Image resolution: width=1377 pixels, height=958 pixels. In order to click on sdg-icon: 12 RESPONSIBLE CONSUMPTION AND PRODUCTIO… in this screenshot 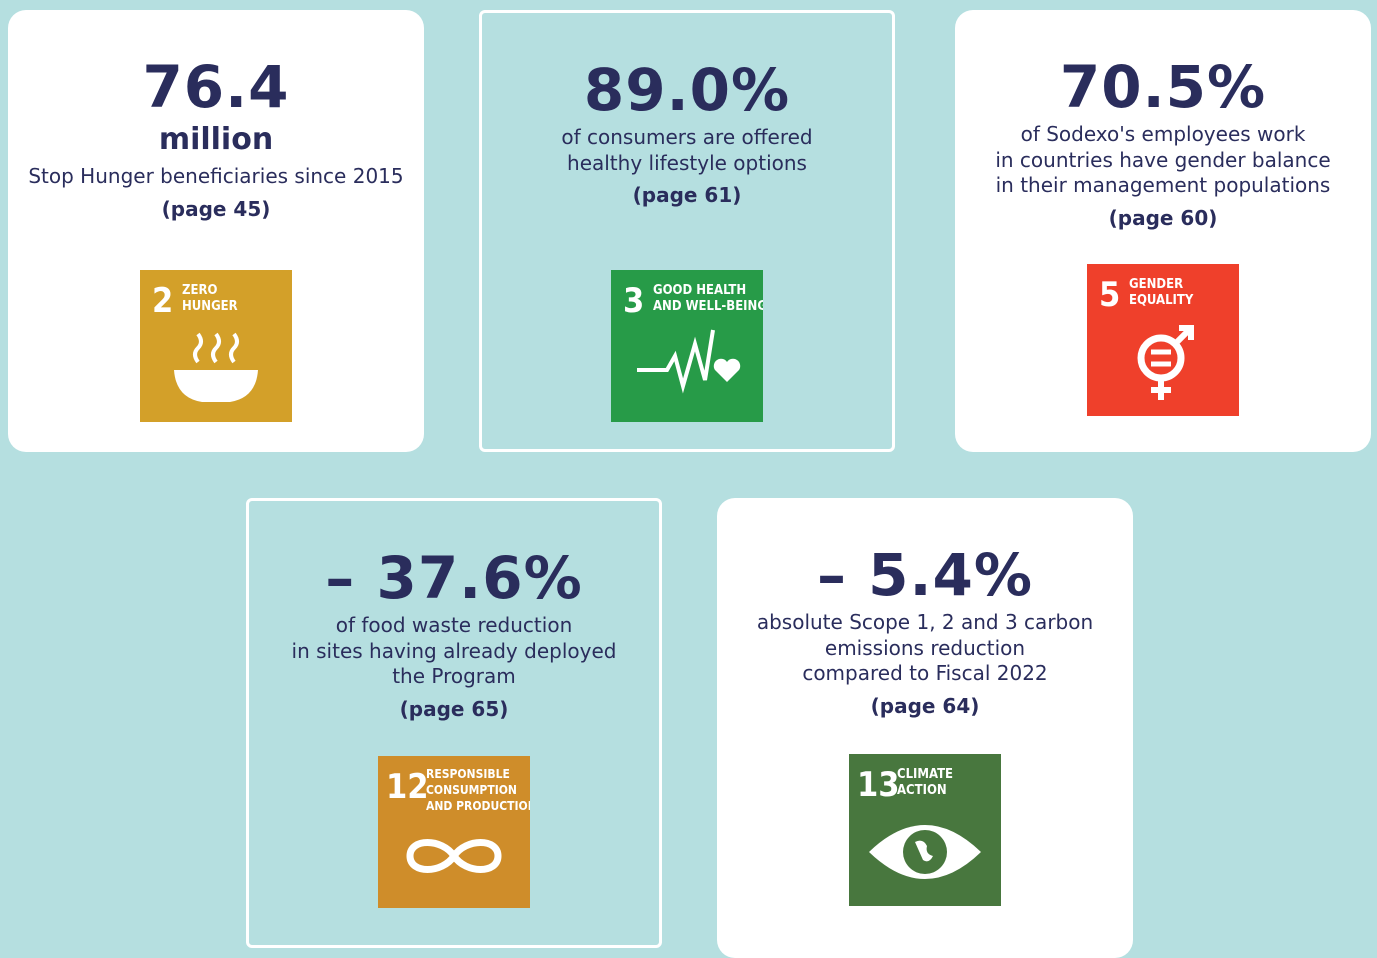, I will do `click(454, 832)`.